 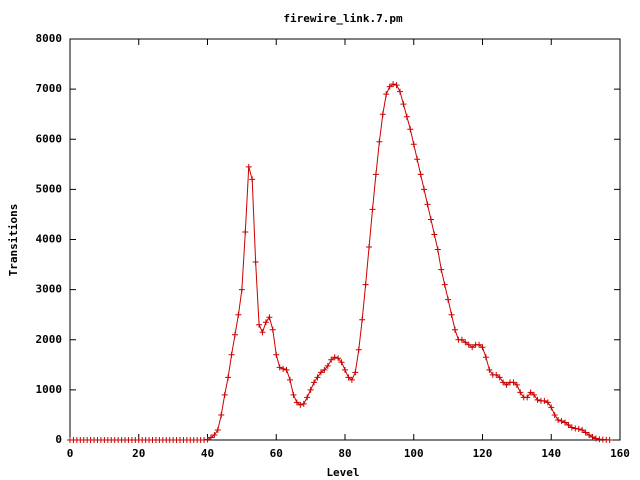 I want to click on x-axis-label: Level, so click(x=342, y=472).